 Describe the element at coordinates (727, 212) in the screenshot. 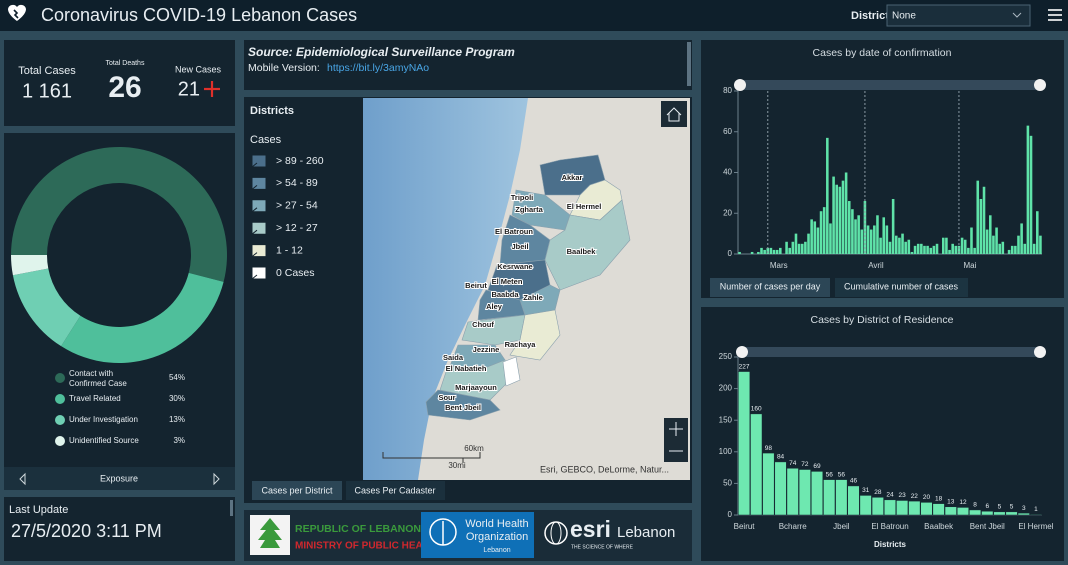

I see `y-tick-label: 20` at that location.